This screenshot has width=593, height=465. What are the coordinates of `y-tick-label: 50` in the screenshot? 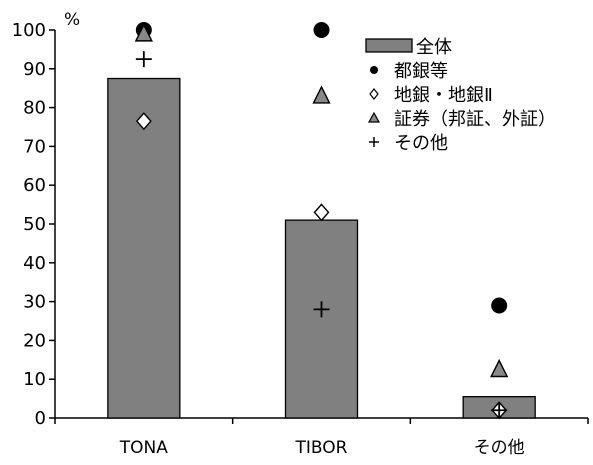 It's located at (34, 224).